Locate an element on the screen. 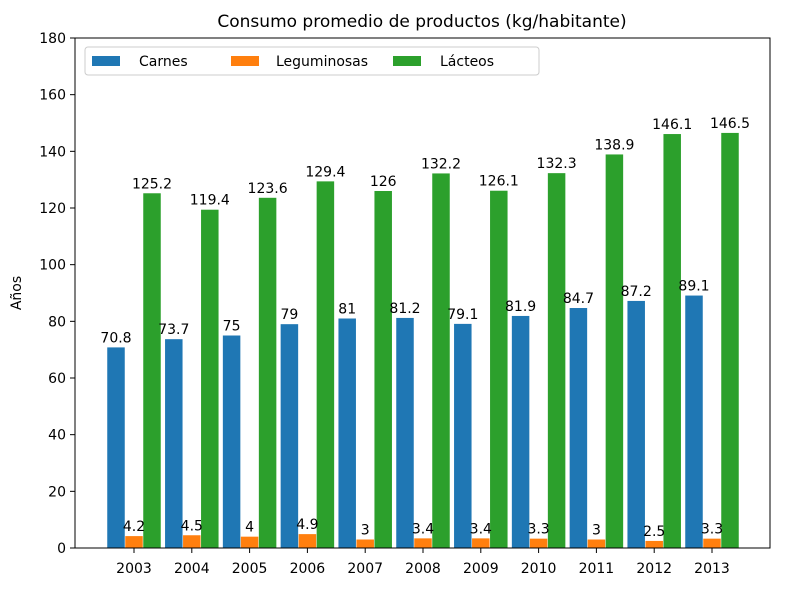  x-tick-label: 2011 is located at coordinates (597, 569).